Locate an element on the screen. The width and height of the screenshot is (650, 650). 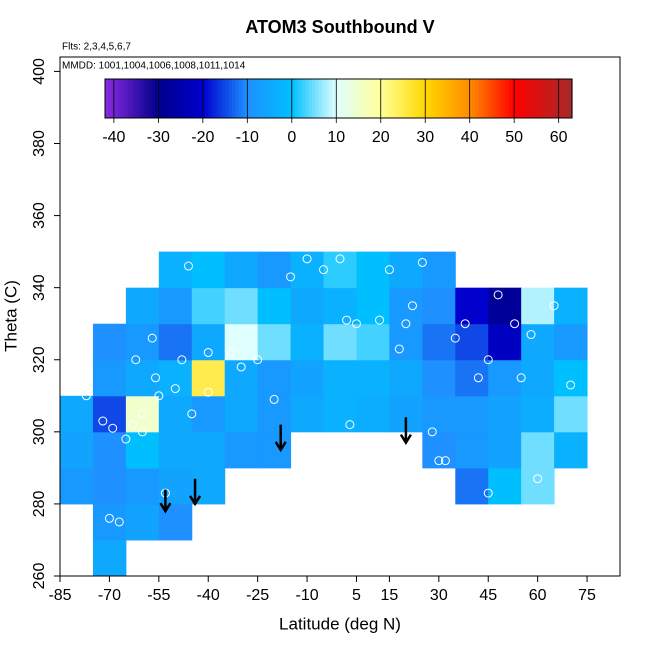
colorbar-tick-label: -20 is located at coordinates (202, 137).